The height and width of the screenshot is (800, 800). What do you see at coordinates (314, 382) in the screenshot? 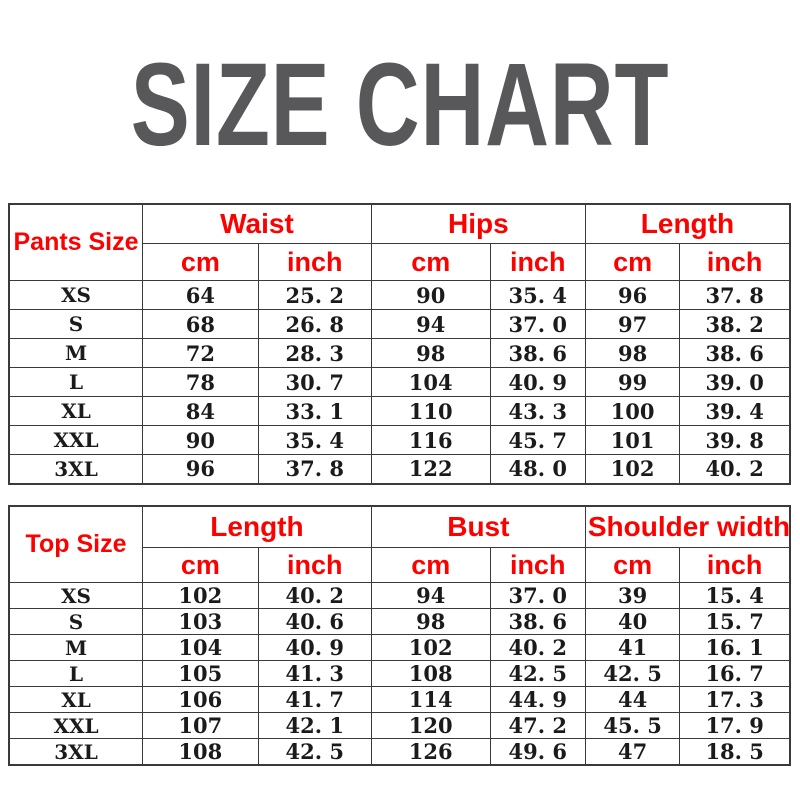
I see `measurement-cell: 30. 7` at bounding box center [314, 382].